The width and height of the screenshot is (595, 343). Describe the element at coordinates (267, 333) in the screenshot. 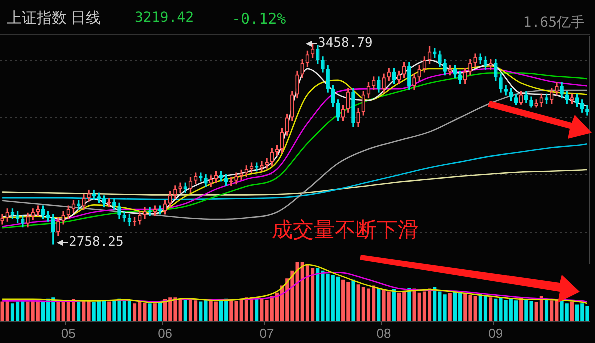

I see `x-tick-label: 07` at that location.